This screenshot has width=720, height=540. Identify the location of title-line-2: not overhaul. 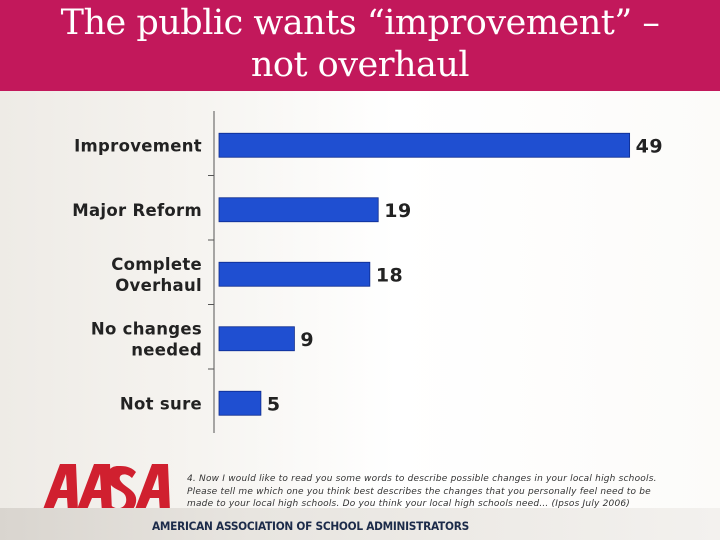
(360, 65).